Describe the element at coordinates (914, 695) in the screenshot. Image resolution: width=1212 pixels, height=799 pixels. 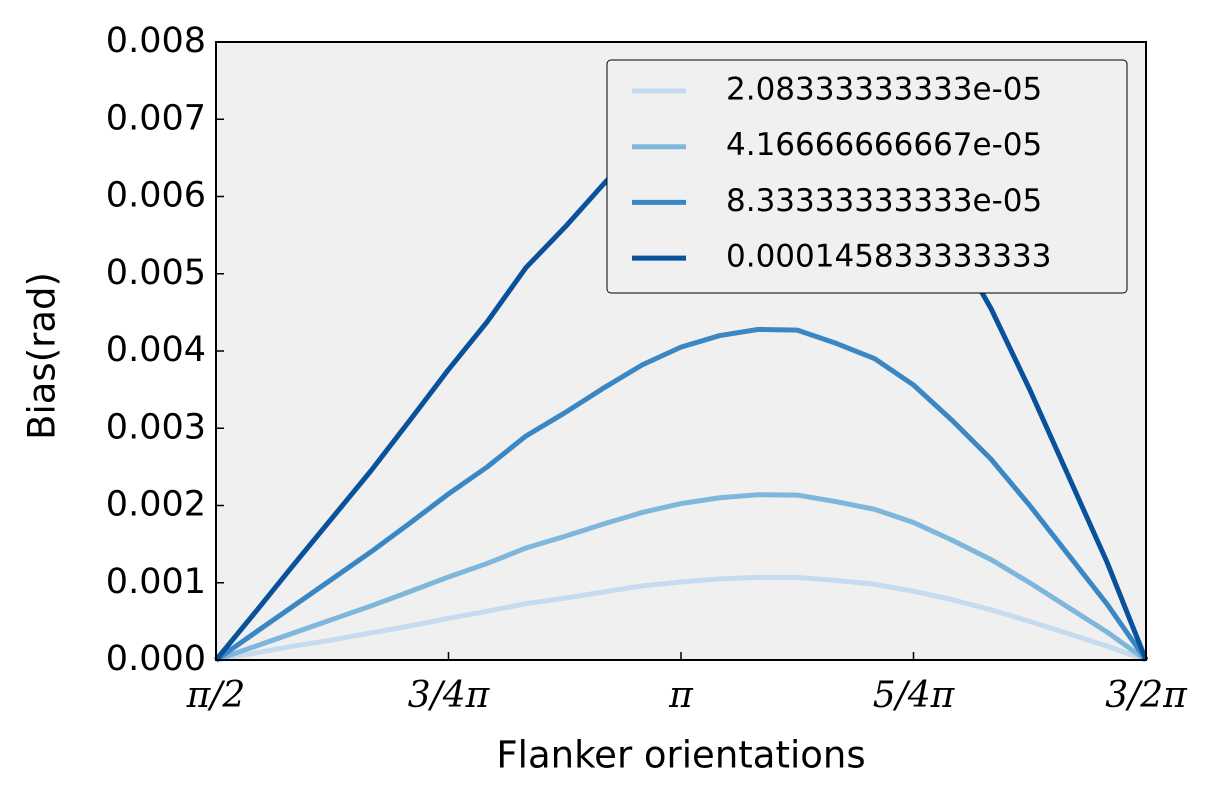
I see `x-tick-label: 5/4π` at that location.